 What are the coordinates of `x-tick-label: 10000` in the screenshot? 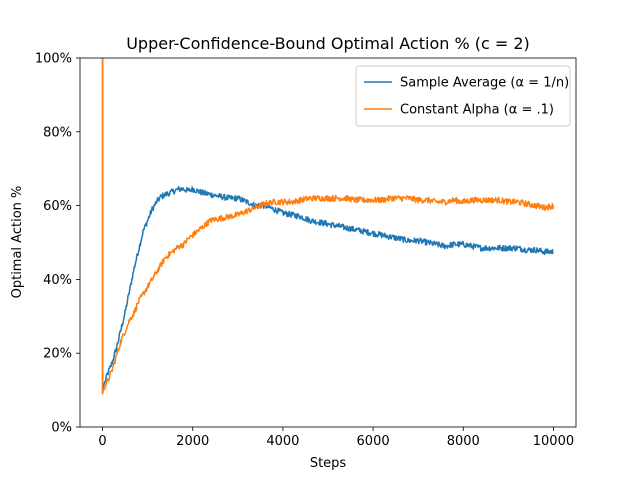 It's located at (553, 441).